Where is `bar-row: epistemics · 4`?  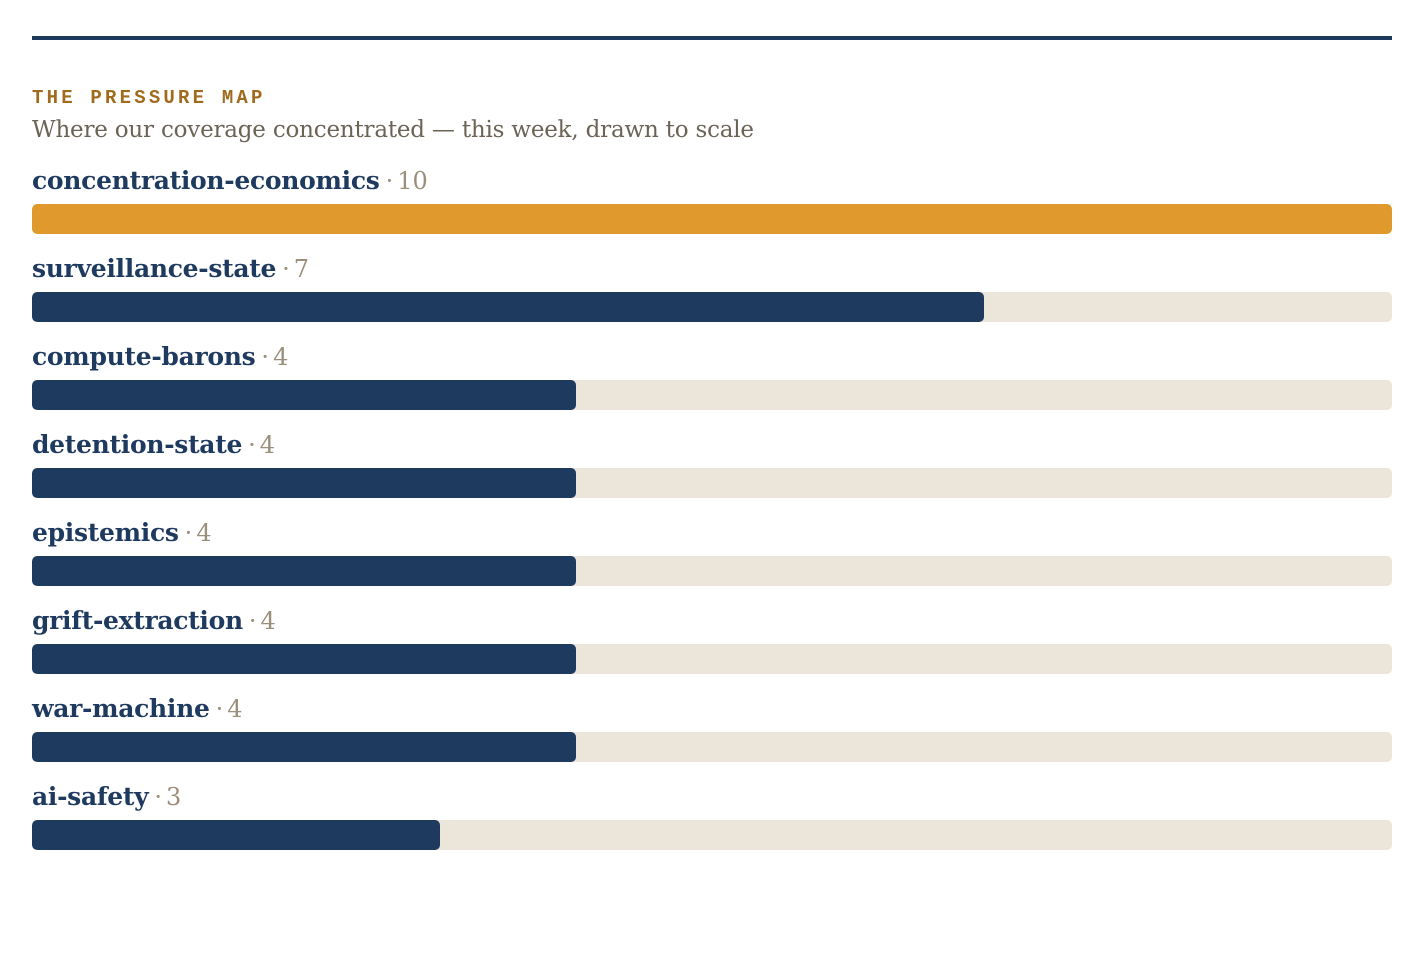 bar-row: epistemics · 4 is located at coordinates (712, 562).